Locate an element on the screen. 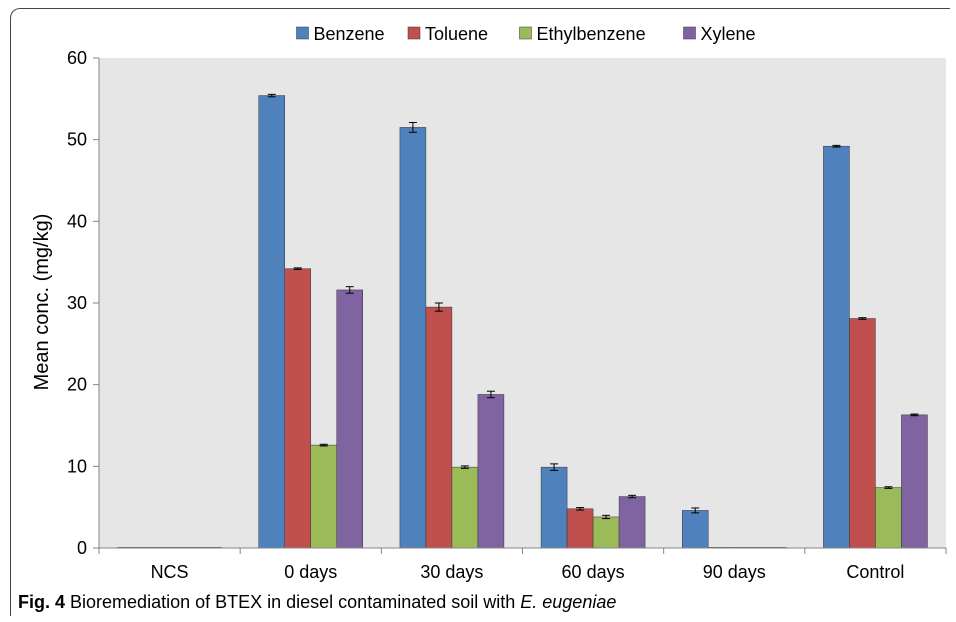 The height and width of the screenshot is (622, 956). legend-swatch-toluene is located at coordinates (414, 33).